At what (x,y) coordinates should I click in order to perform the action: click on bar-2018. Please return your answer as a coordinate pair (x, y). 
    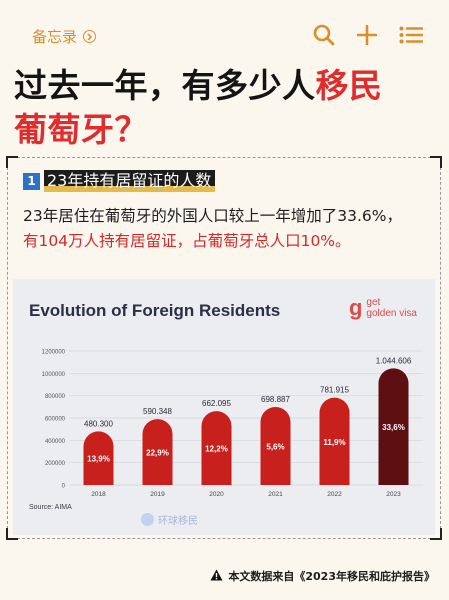
    Looking at the image, I should click on (98, 458).